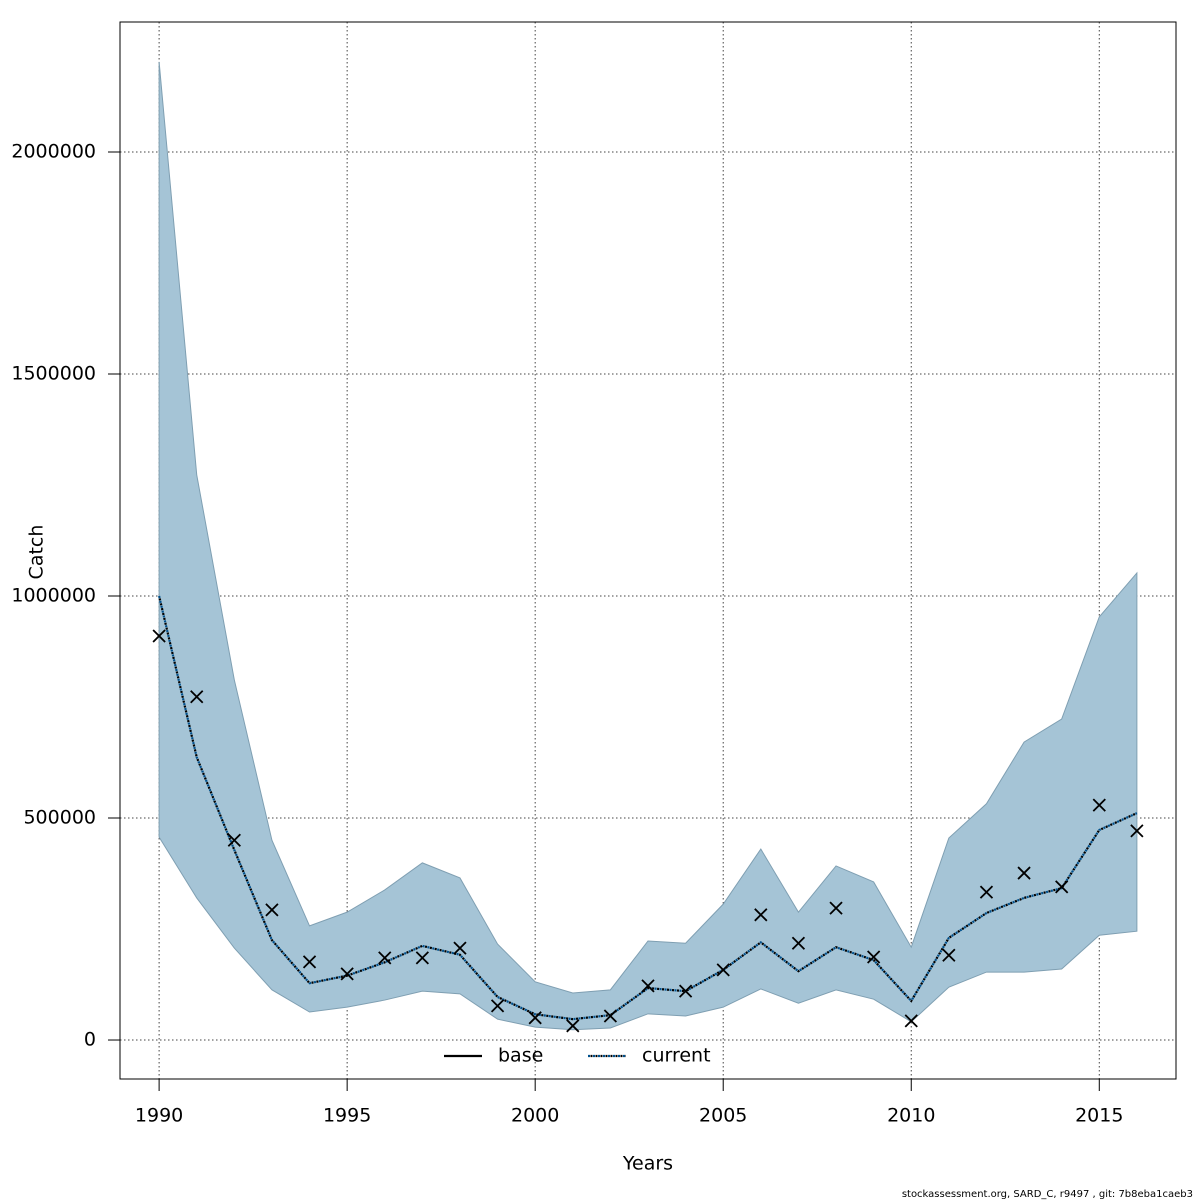  I want to click on y-tick-label: 500000, so click(59, 818).